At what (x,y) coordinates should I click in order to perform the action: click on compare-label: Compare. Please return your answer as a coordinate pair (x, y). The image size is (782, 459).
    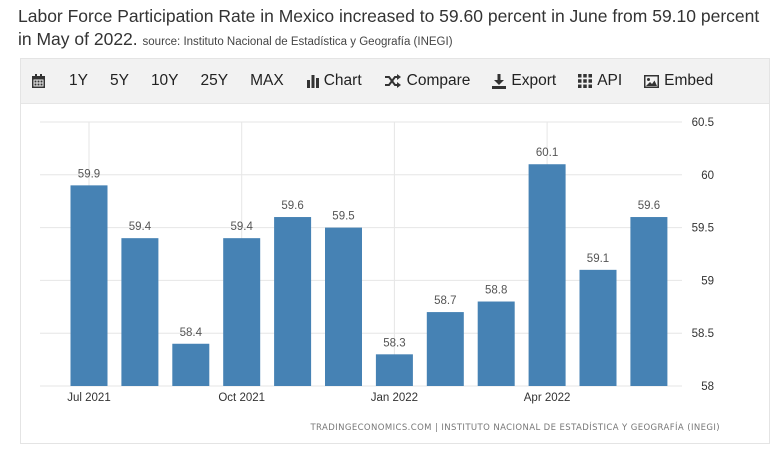
    Looking at the image, I should click on (438, 80).